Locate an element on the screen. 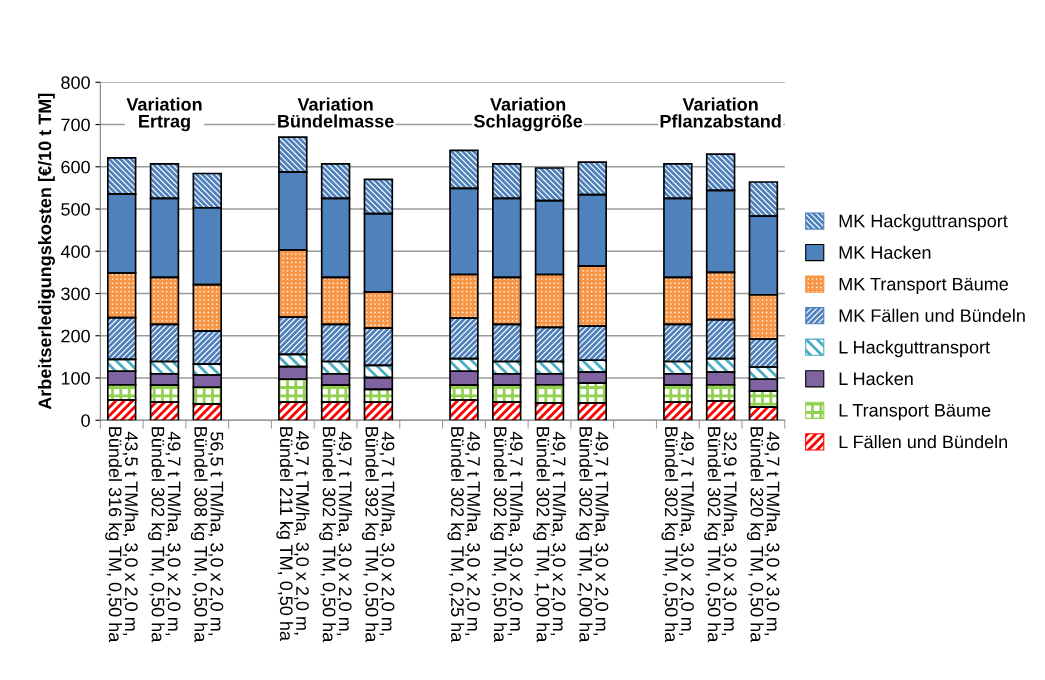  legend-label: L Fällen und Bündeln is located at coordinates (923, 441).